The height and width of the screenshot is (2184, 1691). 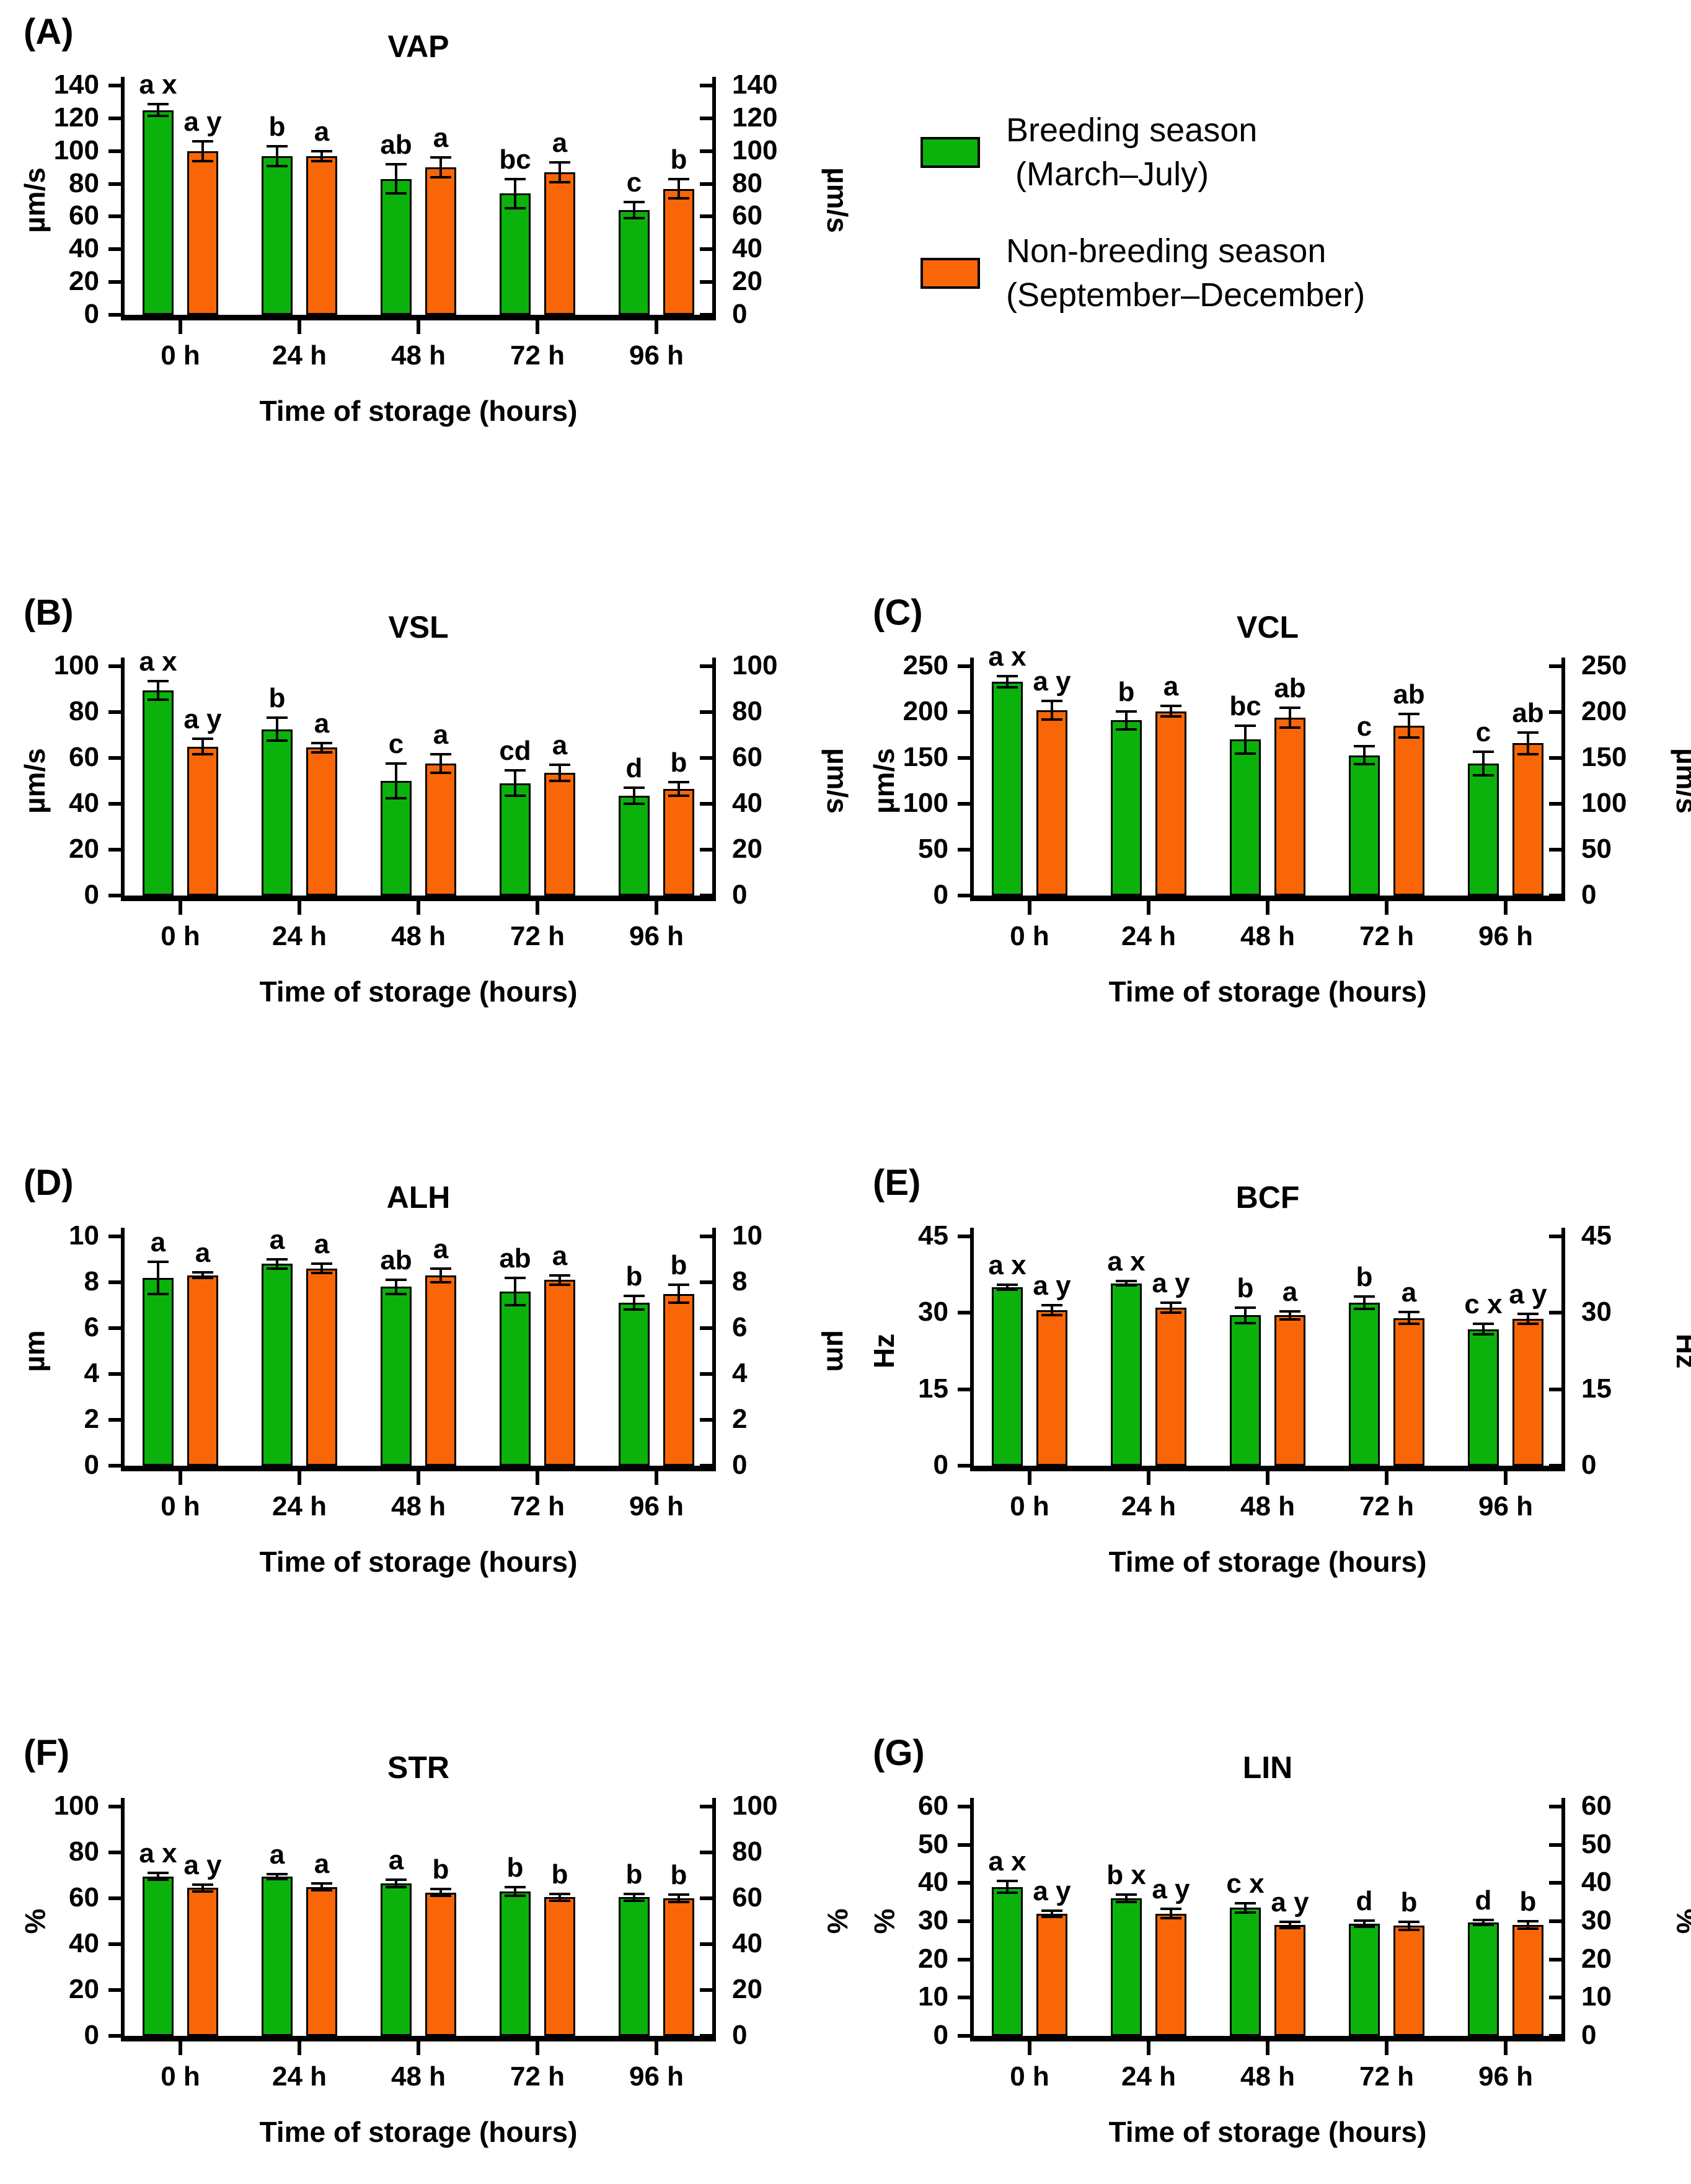 What do you see at coordinates (950, 273) in the screenshot?
I see `non-breeding-season-swatch` at bounding box center [950, 273].